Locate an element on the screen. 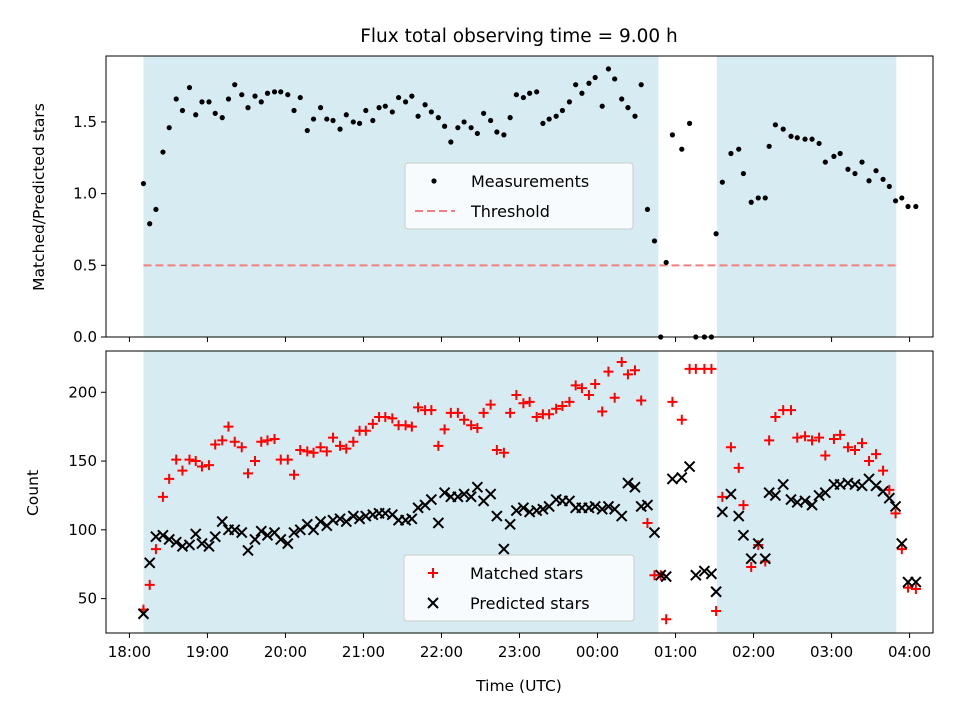  x-tick-label: 04:00 is located at coordinates (909, 652).